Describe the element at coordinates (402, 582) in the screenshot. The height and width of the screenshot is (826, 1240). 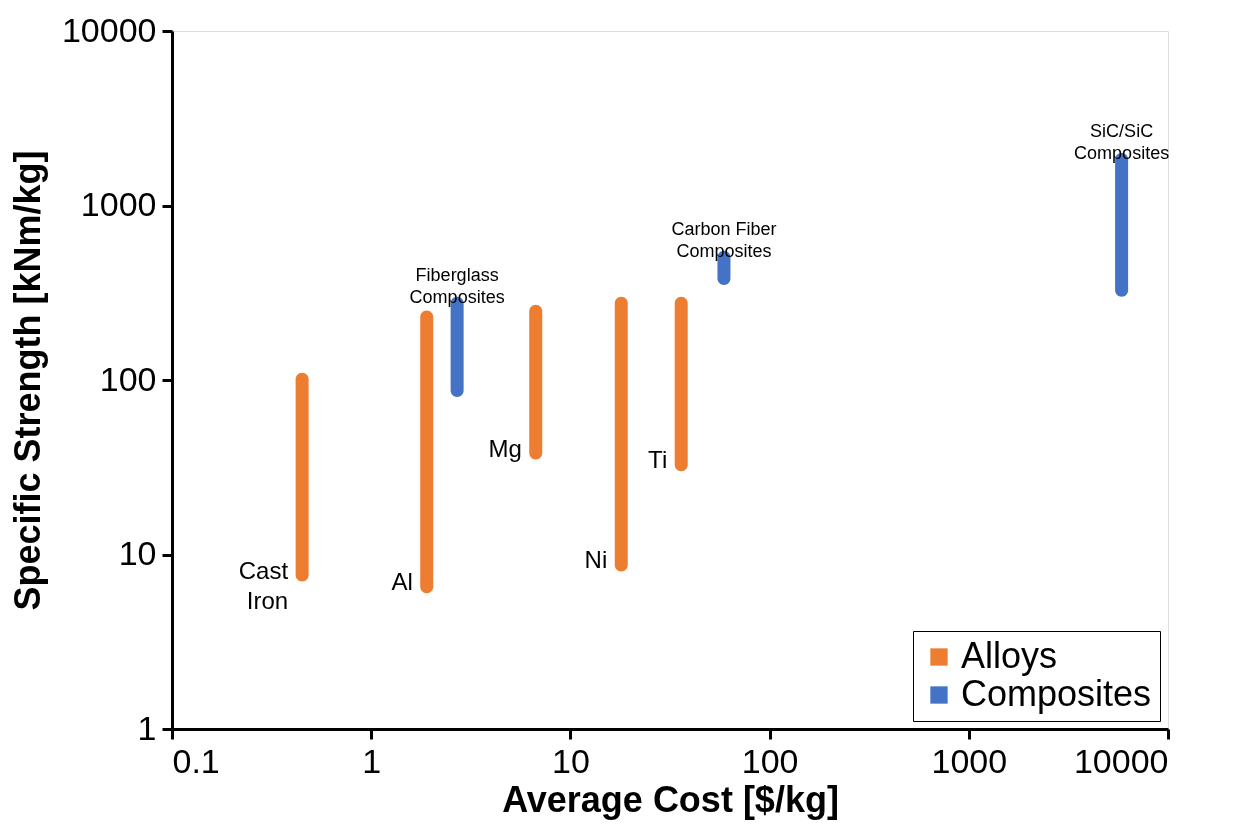
I see `annotation: Al` at that location.